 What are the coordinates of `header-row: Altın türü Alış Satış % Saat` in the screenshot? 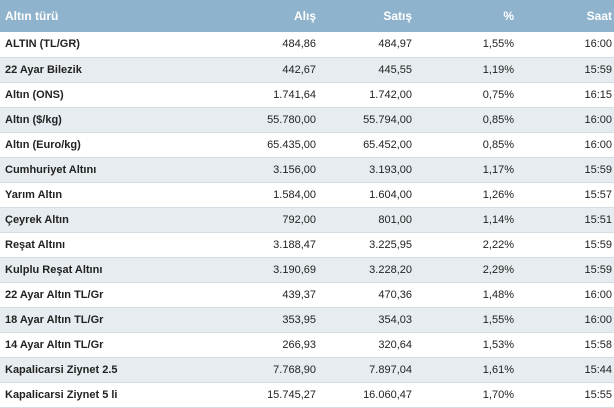 It's located at (307, 16).